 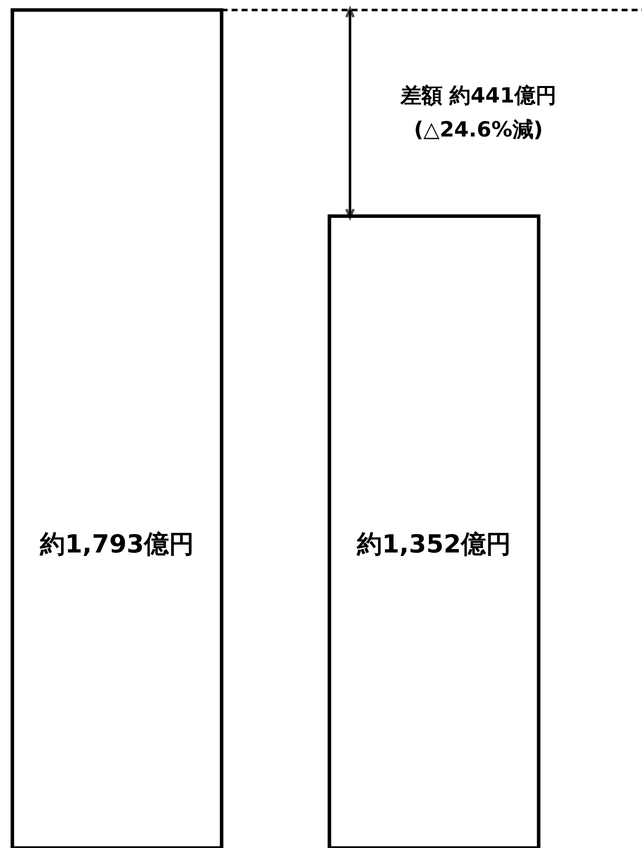 I want to click on data-label: 約1,352億円, so click(x=434, y=544).